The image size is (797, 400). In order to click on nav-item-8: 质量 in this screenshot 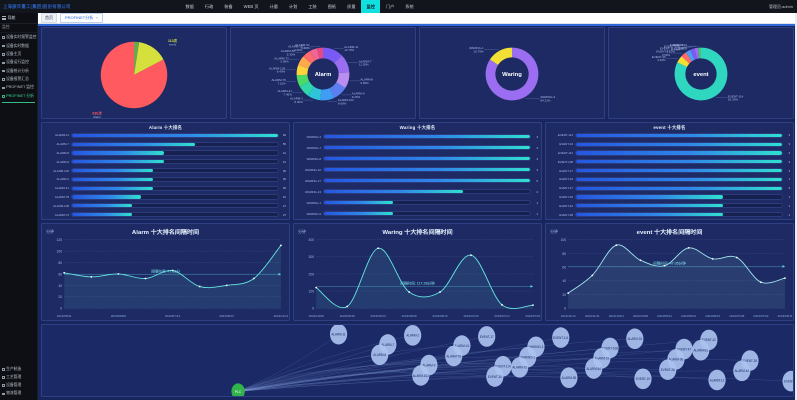, I will do `click(351, 6)`.